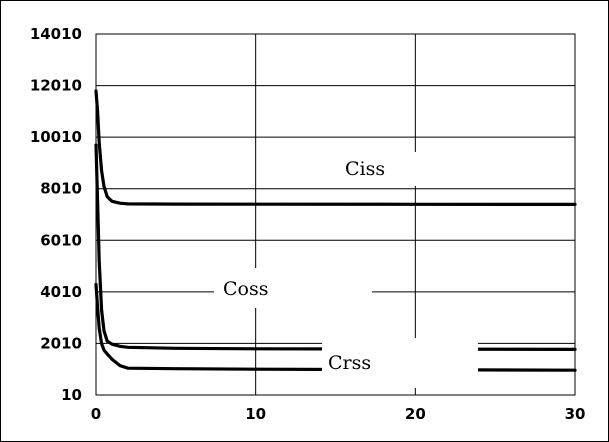  Describe the element at coordinates (415, 414) in the screenshot. I see `x-tick-label: 20` at that location.